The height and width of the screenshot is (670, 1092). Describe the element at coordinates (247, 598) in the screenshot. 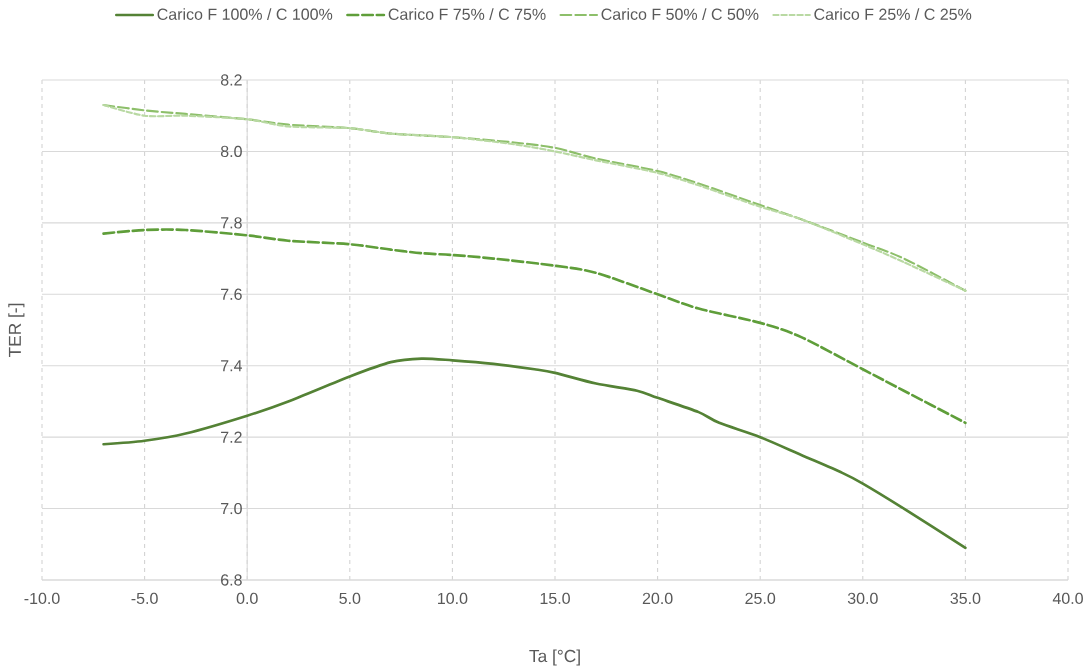

I see `x-tick-label: 0.0` at that location.